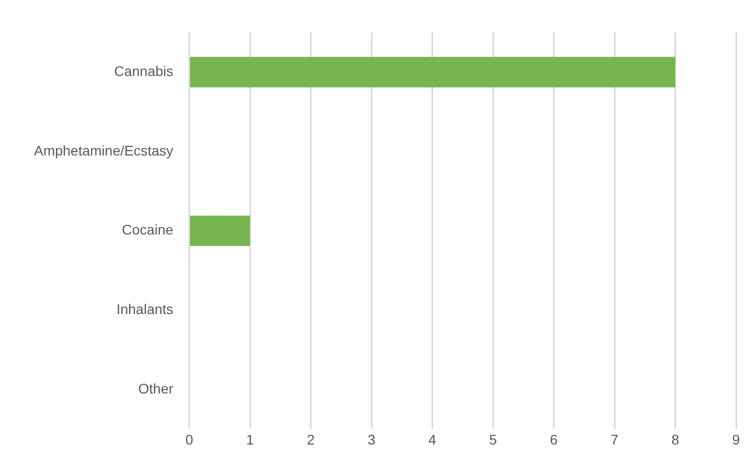 This screenshot has height=464, width=756. I want to click on y-tick-label: Cocaine, so click(148, 230).